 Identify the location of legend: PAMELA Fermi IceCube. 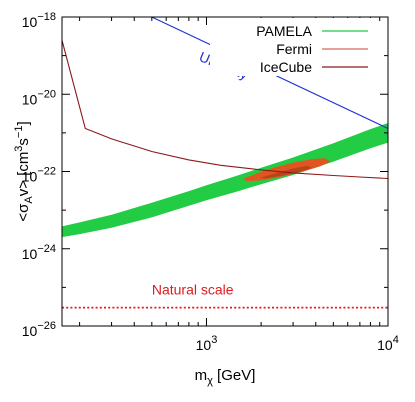
(292, 47).